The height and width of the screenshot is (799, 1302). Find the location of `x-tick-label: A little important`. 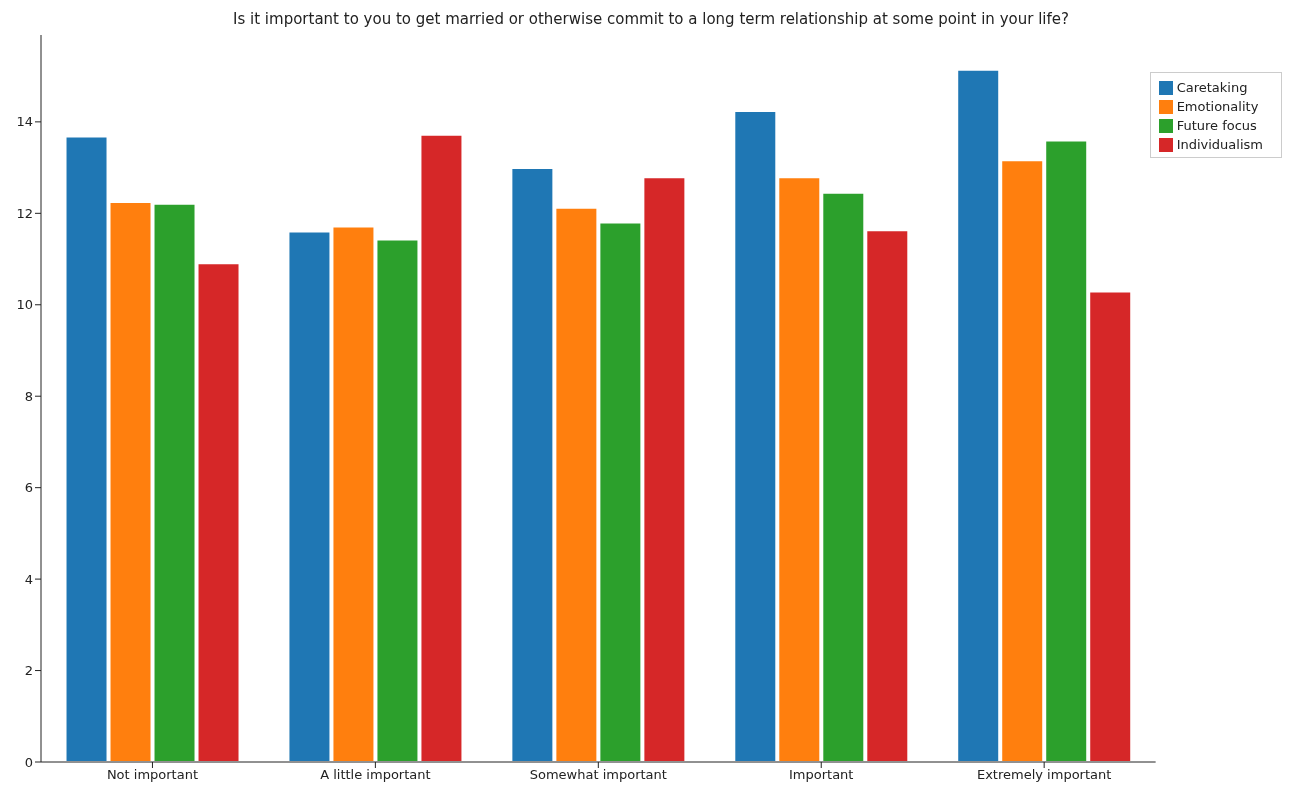

x-tick-label: A little important is located at coordinates (375, 775).